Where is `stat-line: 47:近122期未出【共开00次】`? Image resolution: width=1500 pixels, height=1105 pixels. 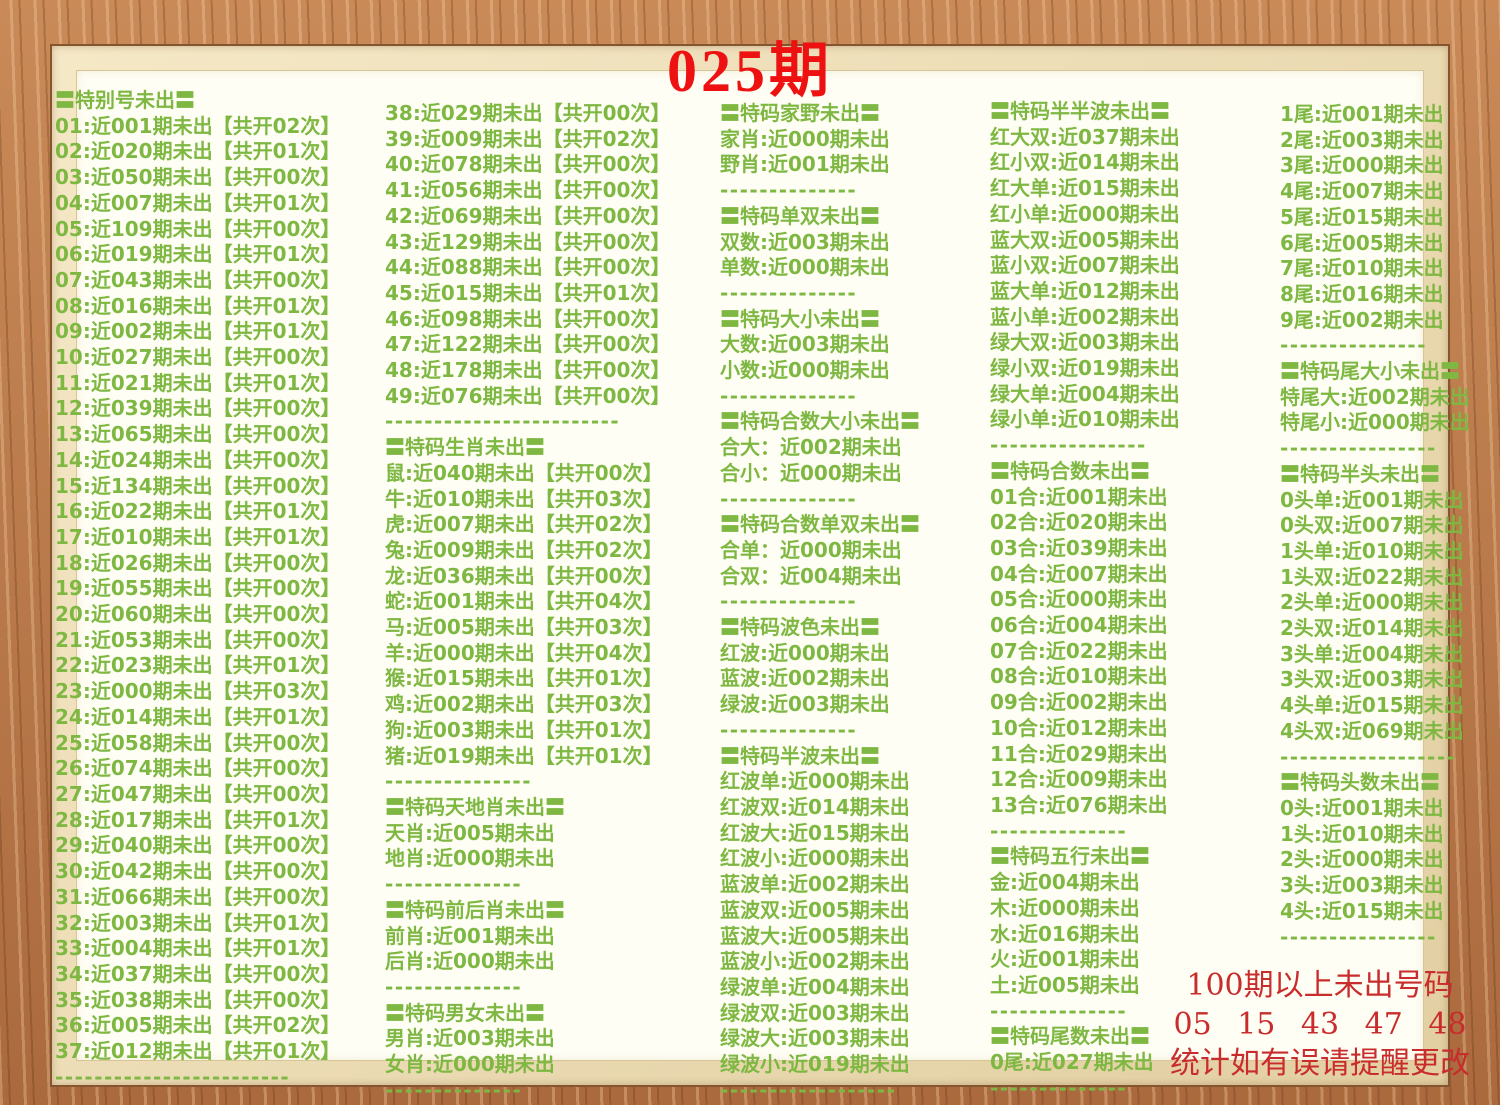
stat-line: 47:近122期未出【共开00次】 is located at coordinates (528, 344).